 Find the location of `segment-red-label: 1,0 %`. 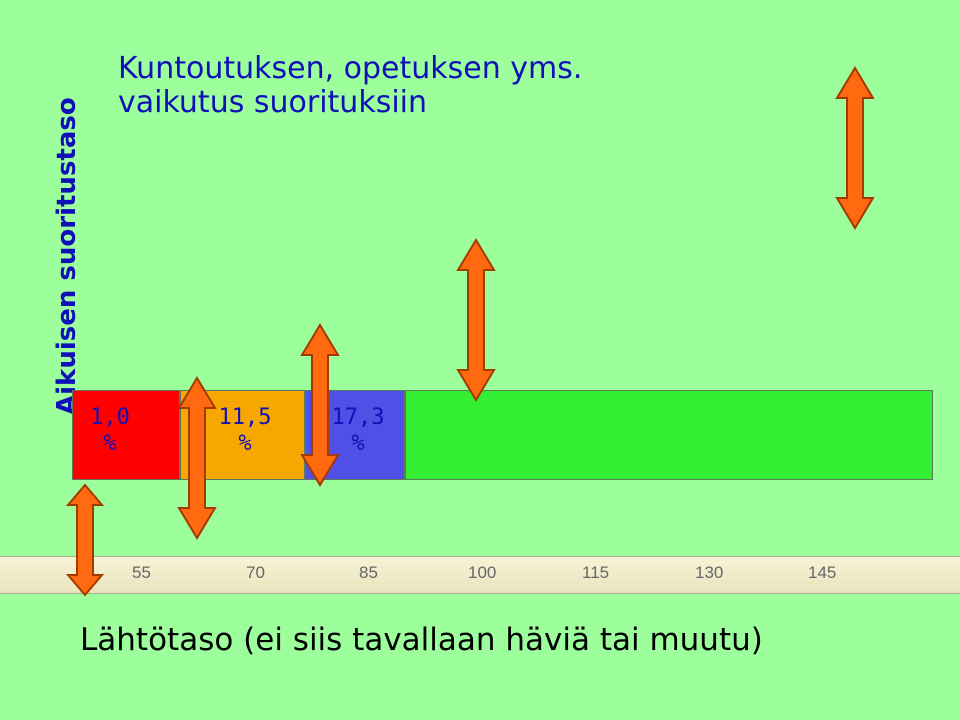

segment-red-label: 1,0 % is located at coordinates (110, 430).